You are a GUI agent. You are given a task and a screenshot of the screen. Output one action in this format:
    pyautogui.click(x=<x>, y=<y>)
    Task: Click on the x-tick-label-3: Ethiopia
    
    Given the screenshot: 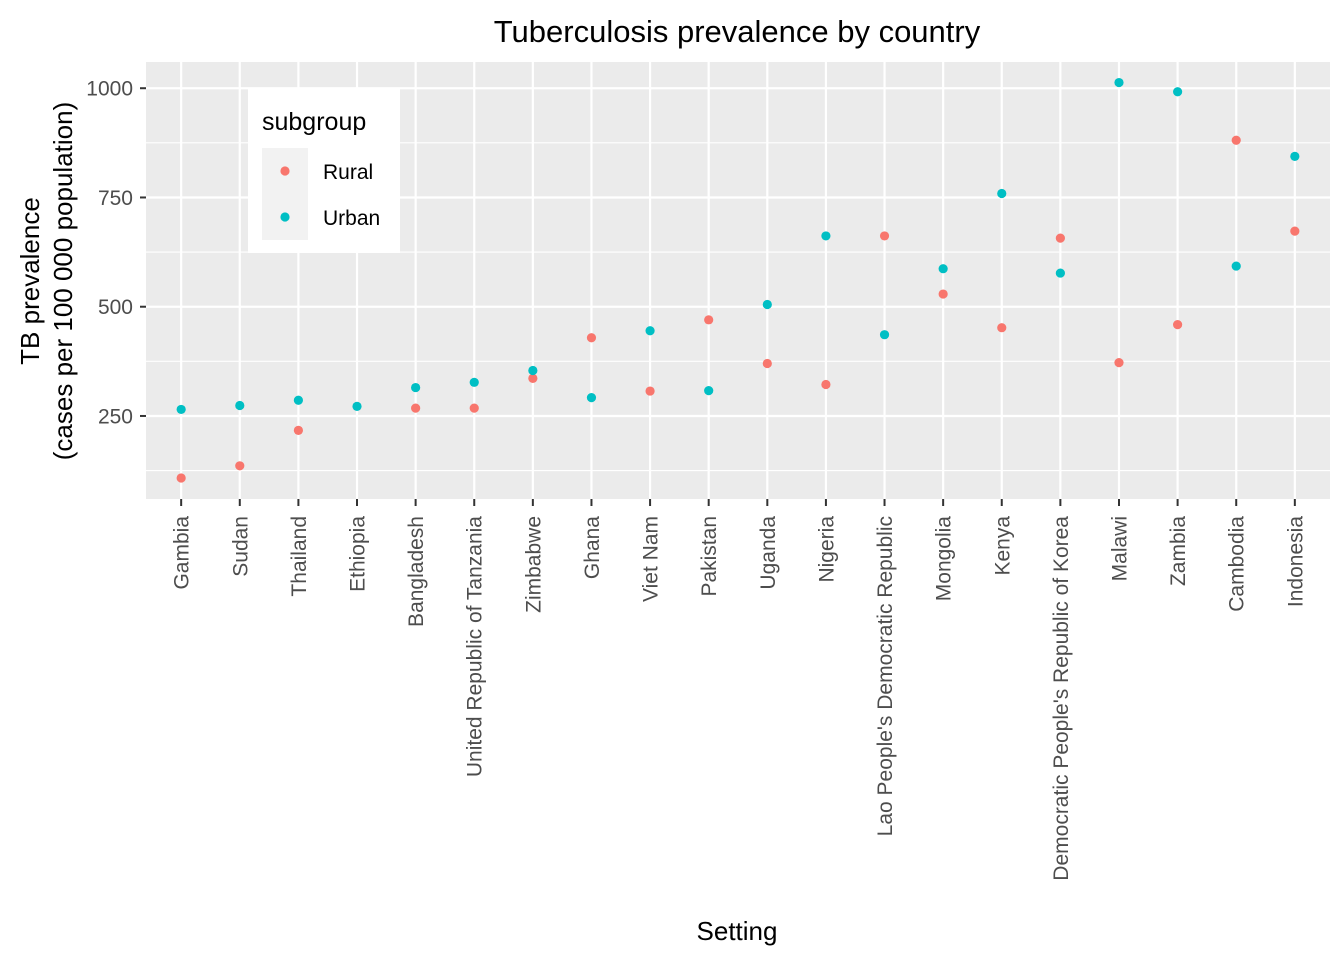 What is the action you would take?
    pyautogui.click(x=358, y=554)
    